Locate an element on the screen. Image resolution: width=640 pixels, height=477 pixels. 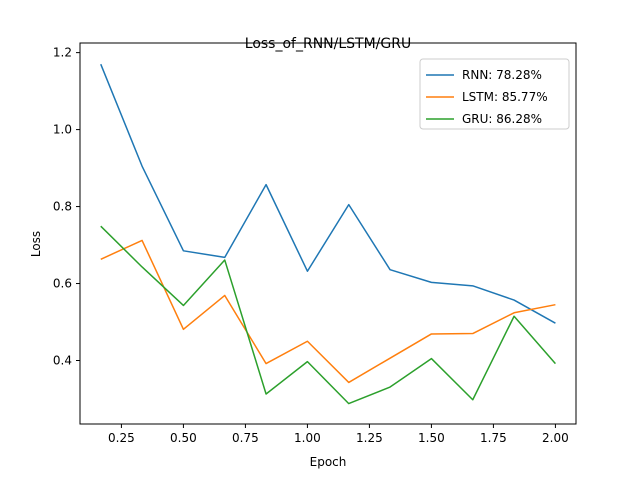
x-tick-label: 1.25 is located at coordinates (369, 438).